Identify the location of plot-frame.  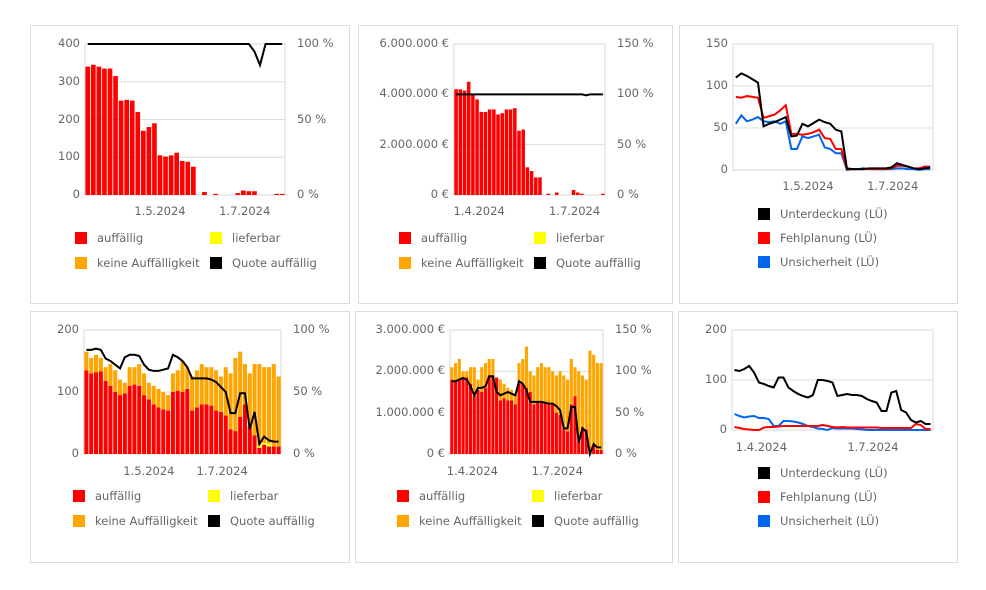
(833, 107).